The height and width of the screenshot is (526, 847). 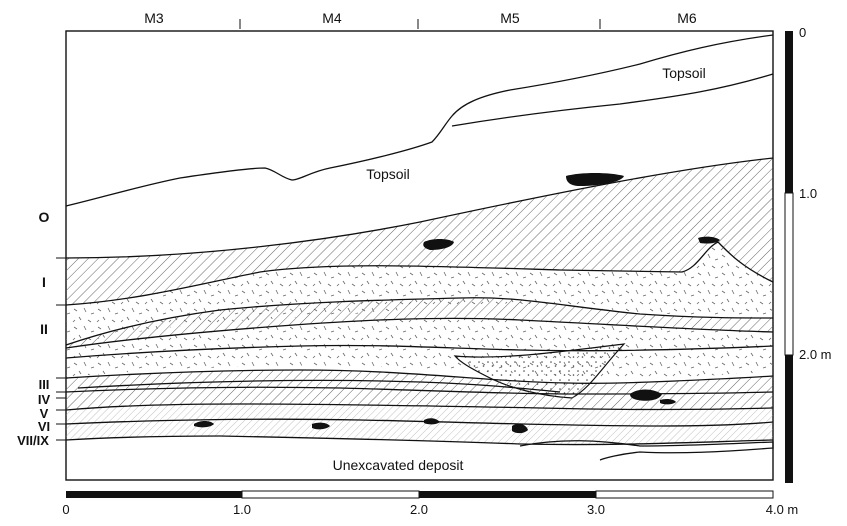 What do you see at coordinates (44, 413) in the screenshot?
I see `layer-label-v: V` at bounding box center [44, 413].